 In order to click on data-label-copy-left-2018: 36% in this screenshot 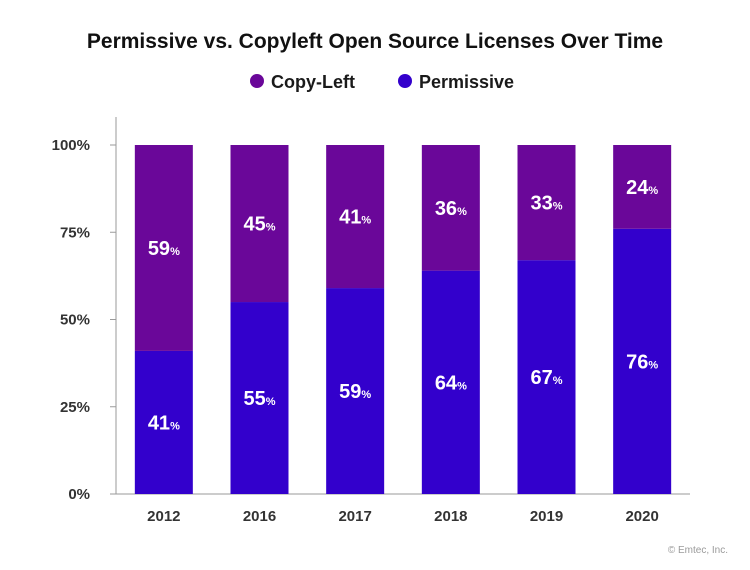, I will do `click(451, 209)`.